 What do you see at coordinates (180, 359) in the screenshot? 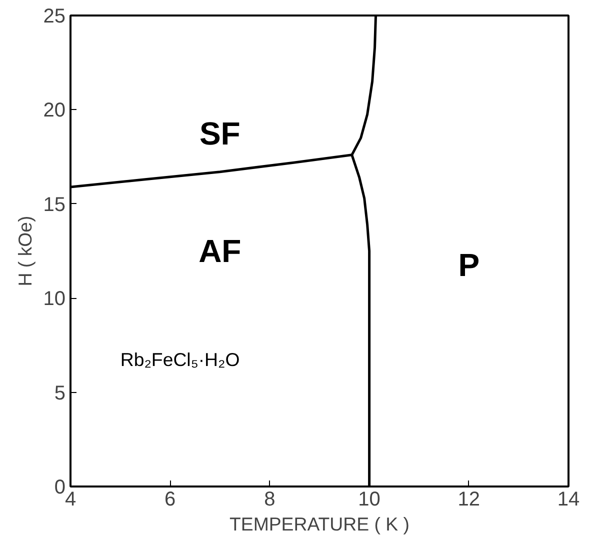
I see `annotation: Rb₂FeCl₅·H₂O` at bounding box center [180, 359].